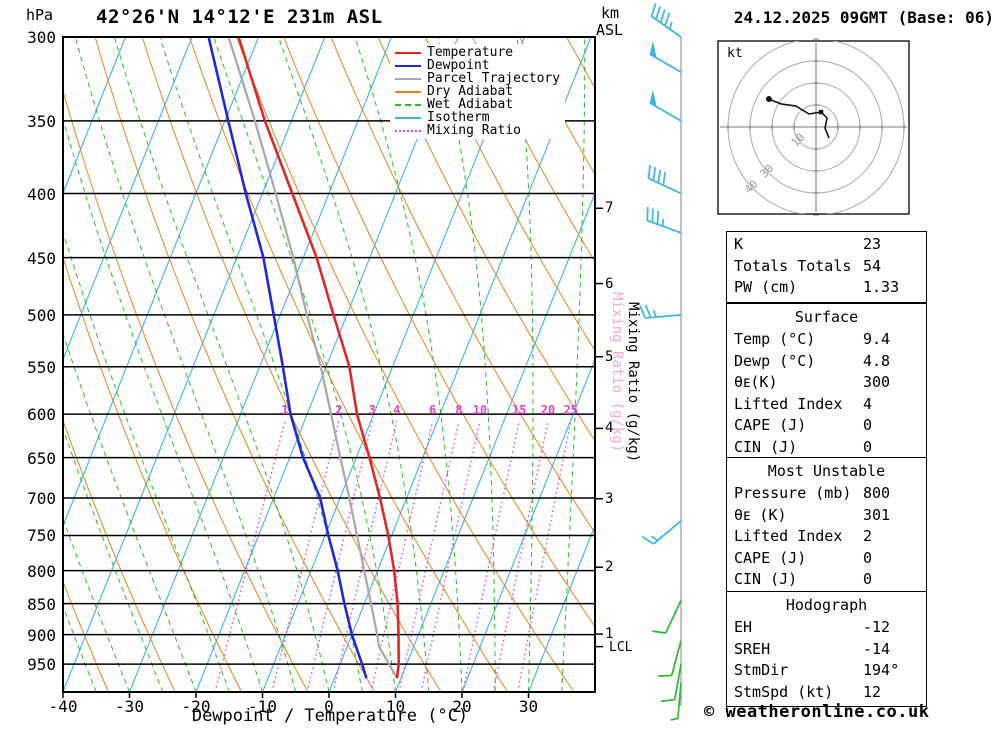  Describe the element at coordinates (788, 536) in the screenshot. I see `stat-label: Lifted Index` at that location.